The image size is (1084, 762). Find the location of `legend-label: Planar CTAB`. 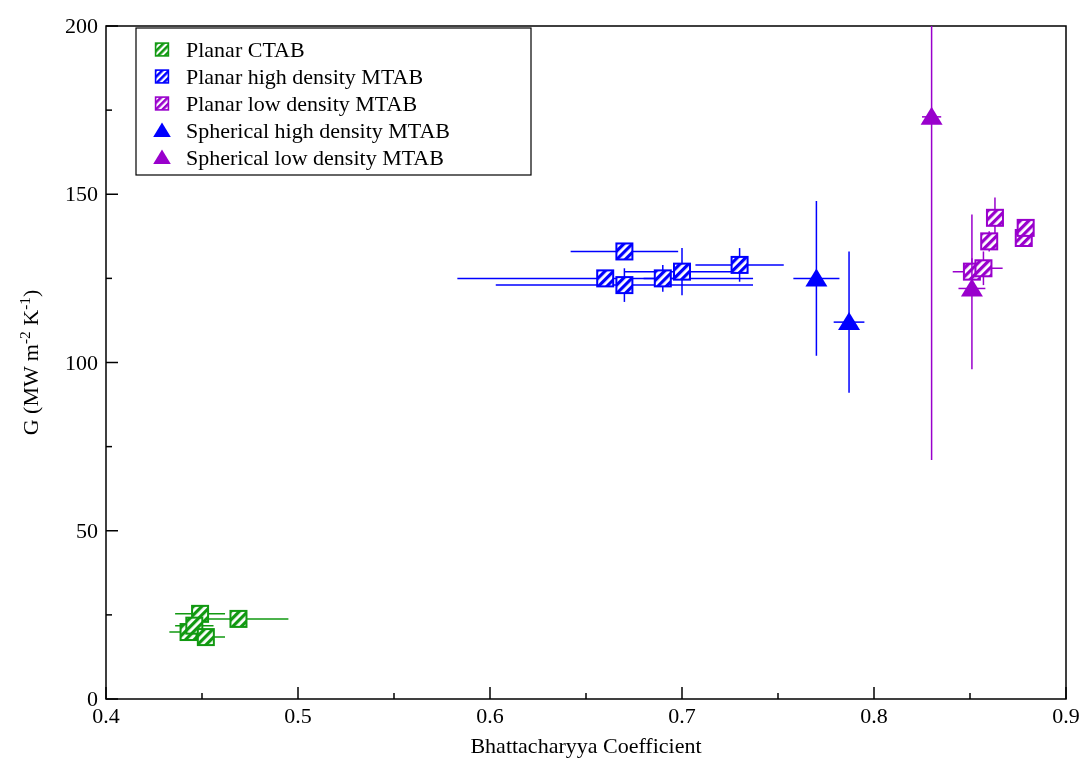

legend-label: Planar CTAB is located at coordinates (245, 49).